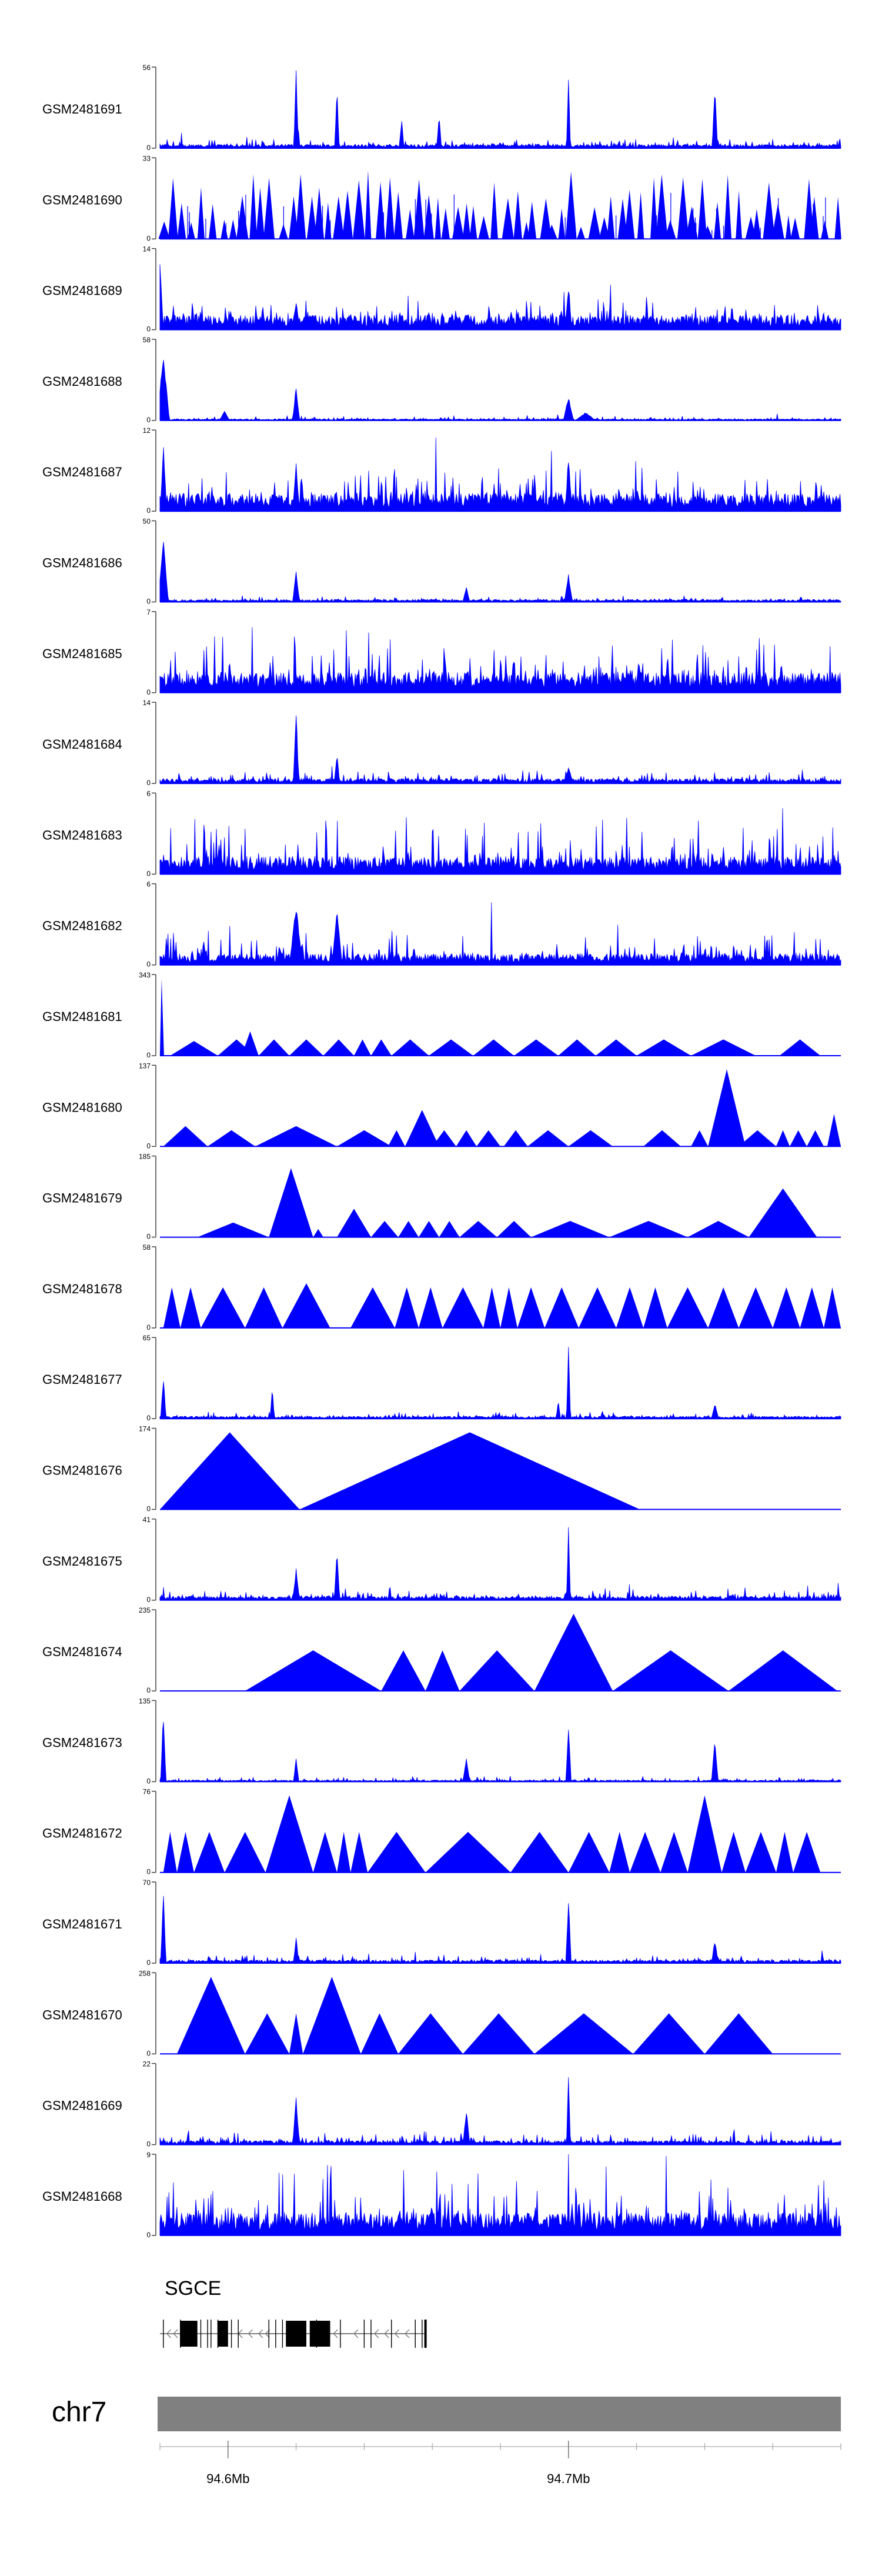 The width and height of the screenshot is (882, 2576). Describe the element at coordinates (82, 926) in the screenshot. I see `track-label: GSM2481682` at that location.